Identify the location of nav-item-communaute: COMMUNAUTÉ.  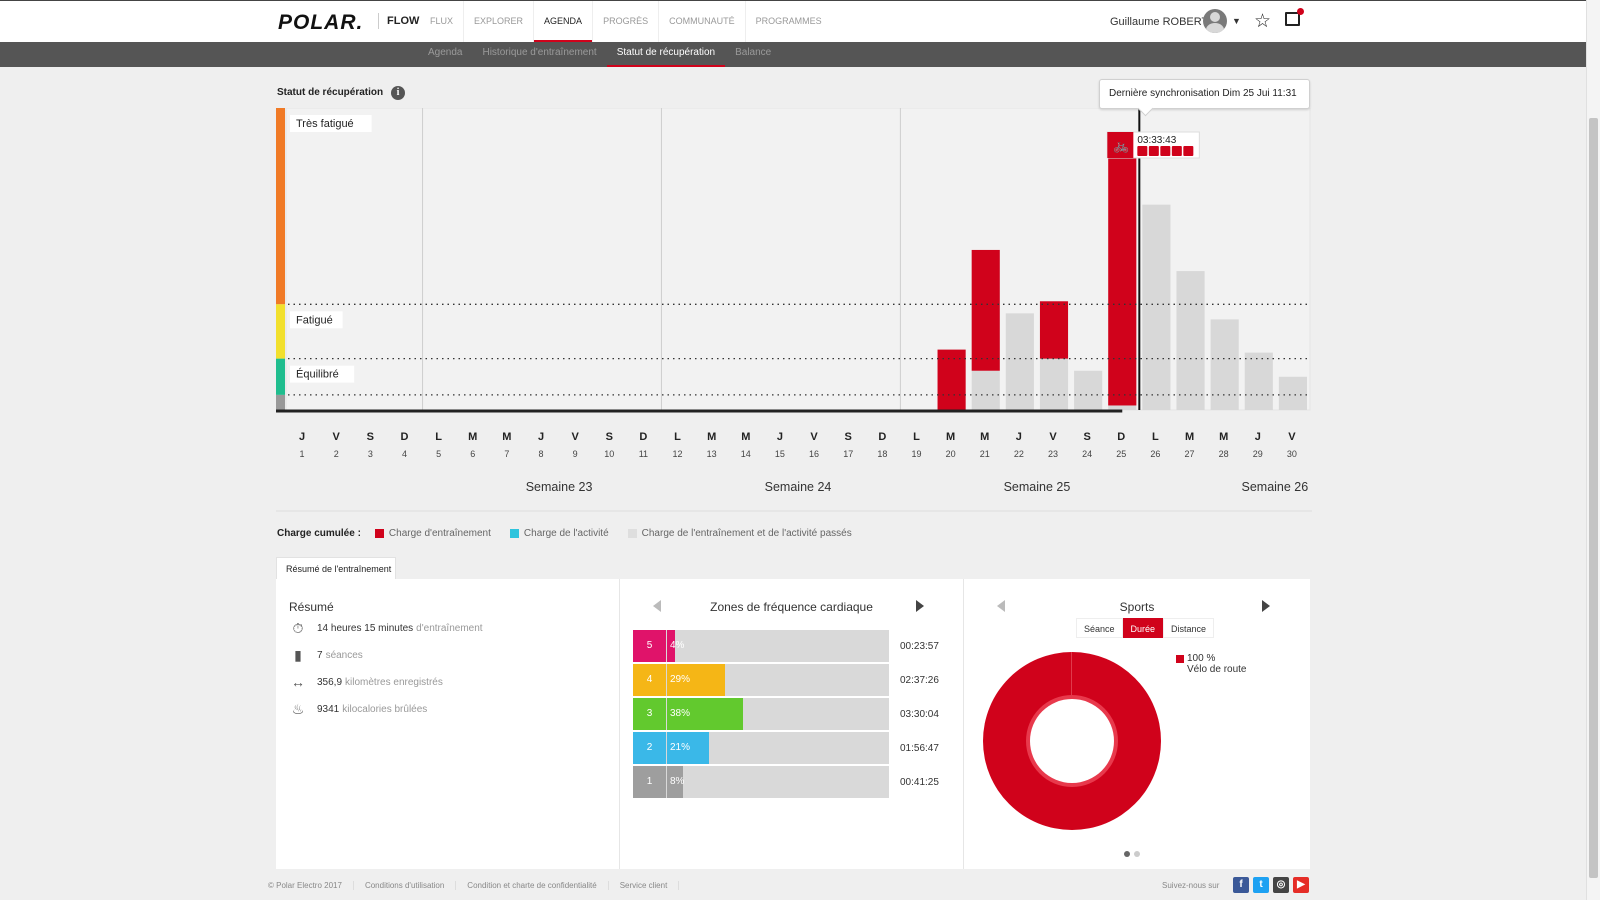
(702, 21).